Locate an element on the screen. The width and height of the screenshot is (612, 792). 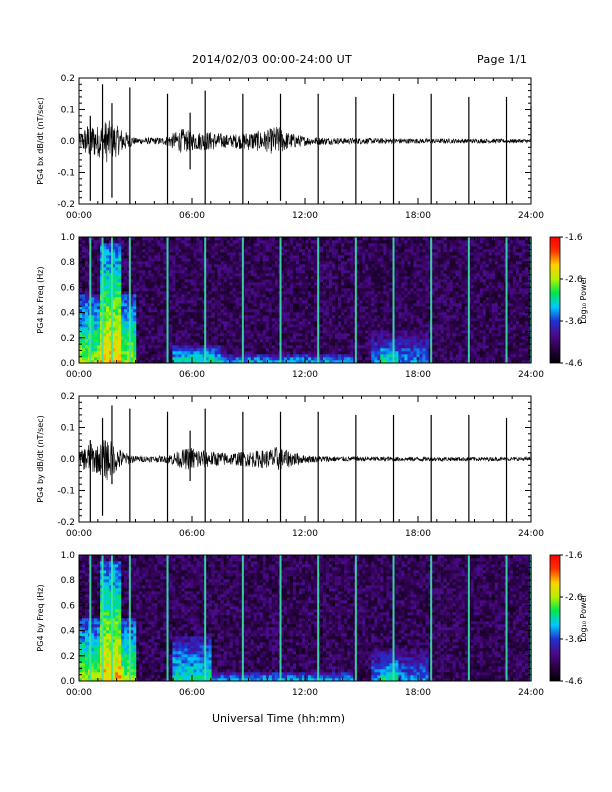
y-axis-label: PG4 by Freq (Hz) is located at coordinates (40, 617).